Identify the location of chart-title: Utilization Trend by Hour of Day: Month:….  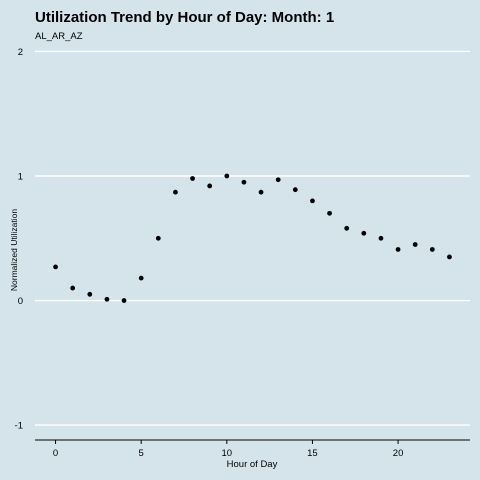
(185, 17).